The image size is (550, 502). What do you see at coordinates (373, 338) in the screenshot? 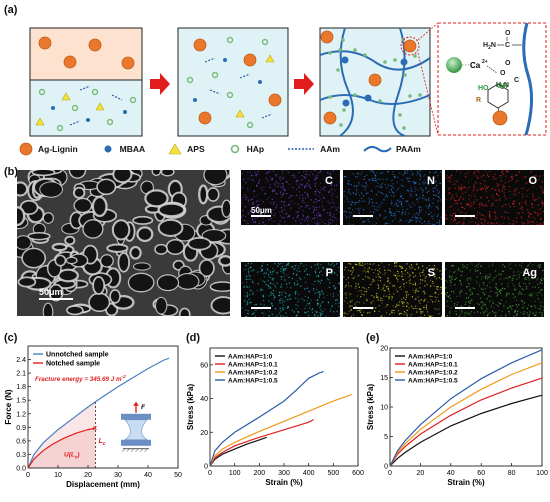
I see `panel-label-e: (e)` at bounding box center [373, 338].